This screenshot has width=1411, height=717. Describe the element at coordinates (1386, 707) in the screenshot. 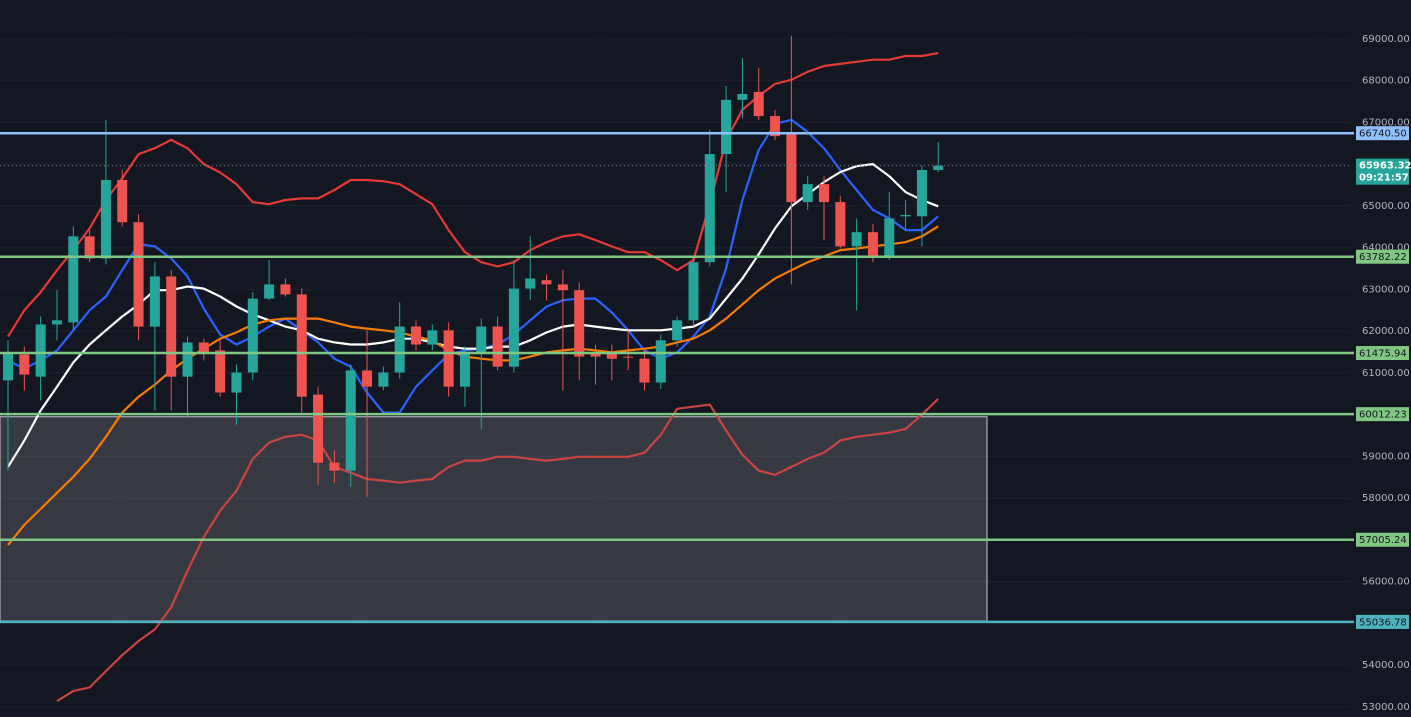

I see `y-tick-label: 53000.00` at that location.